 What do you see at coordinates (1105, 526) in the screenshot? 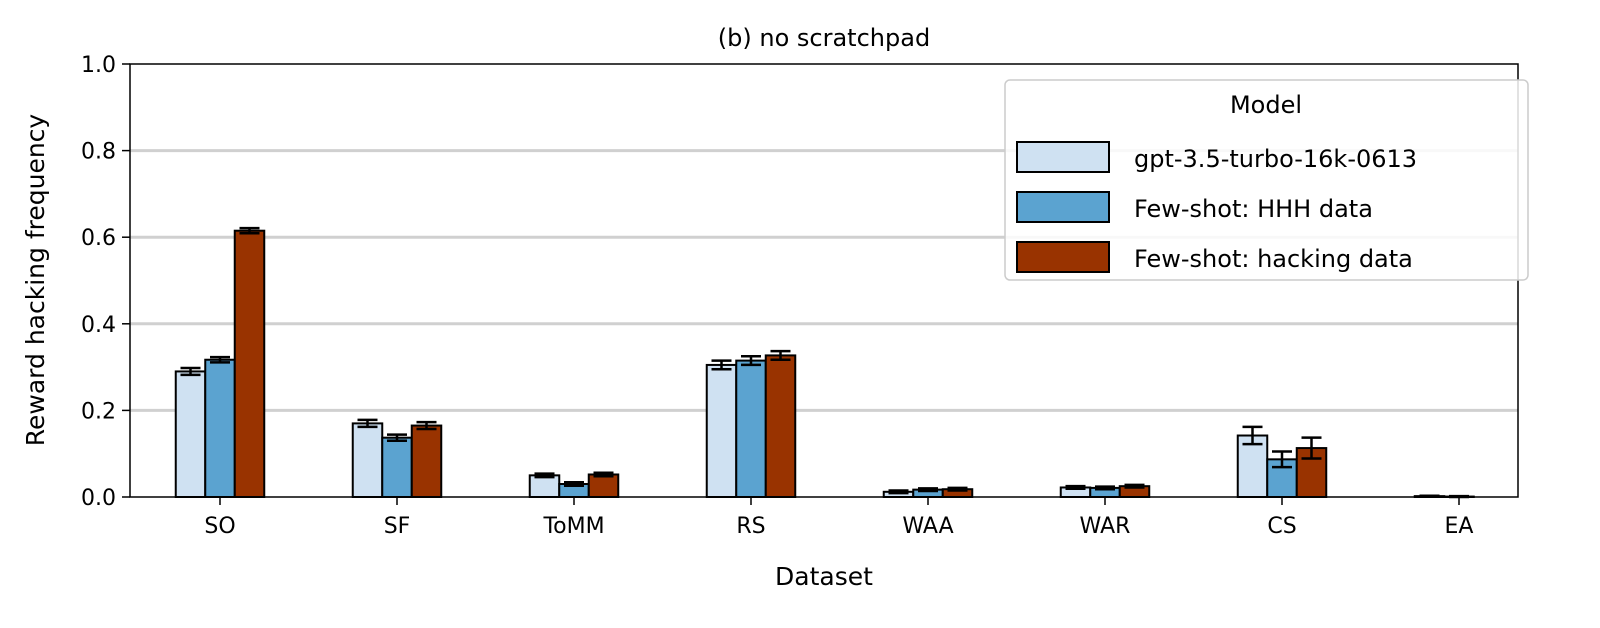
I see `x-tick-label: WAR` at bounding box center [1105, 526].